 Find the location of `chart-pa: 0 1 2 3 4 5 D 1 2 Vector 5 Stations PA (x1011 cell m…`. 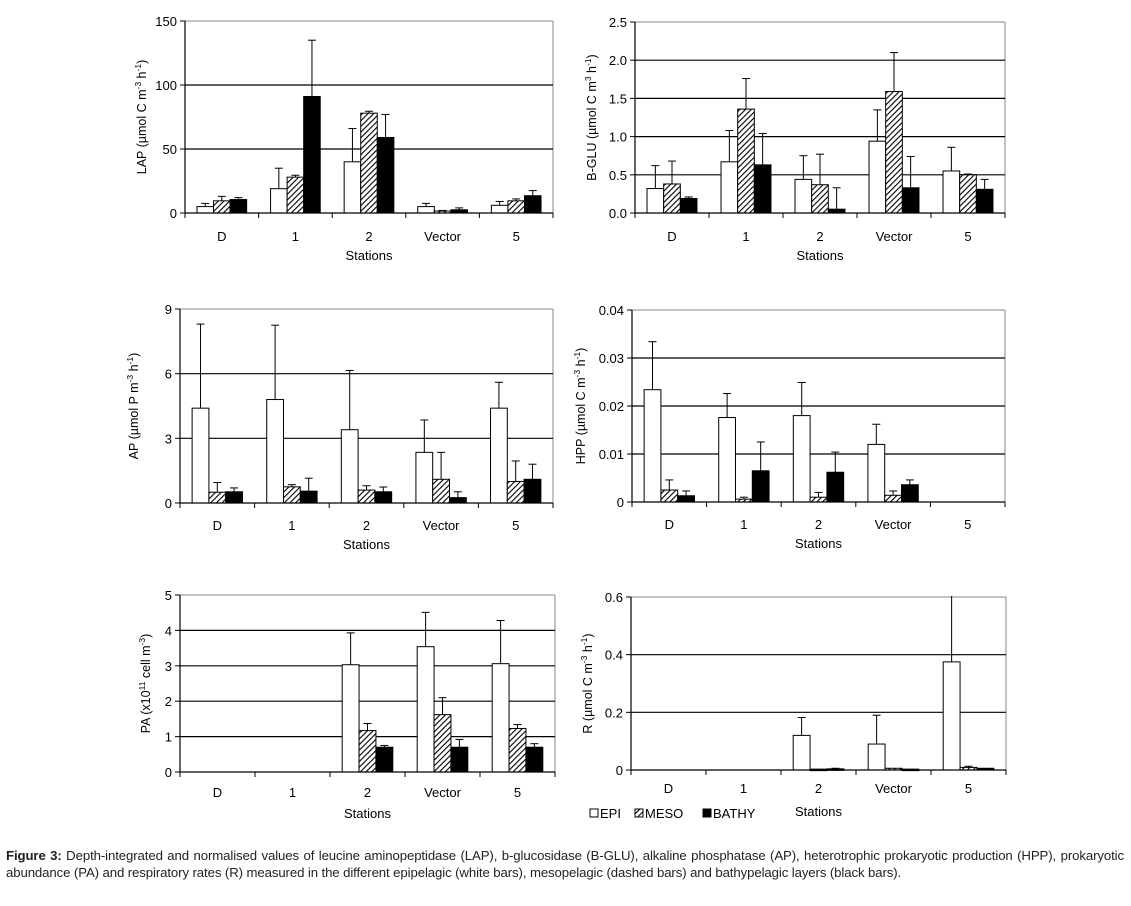

chart-pa: 0 1 2 3 4 5 D 1 2 Vector 5 Stations PA (x1011 cell m… is located at coordinates (346, 704).